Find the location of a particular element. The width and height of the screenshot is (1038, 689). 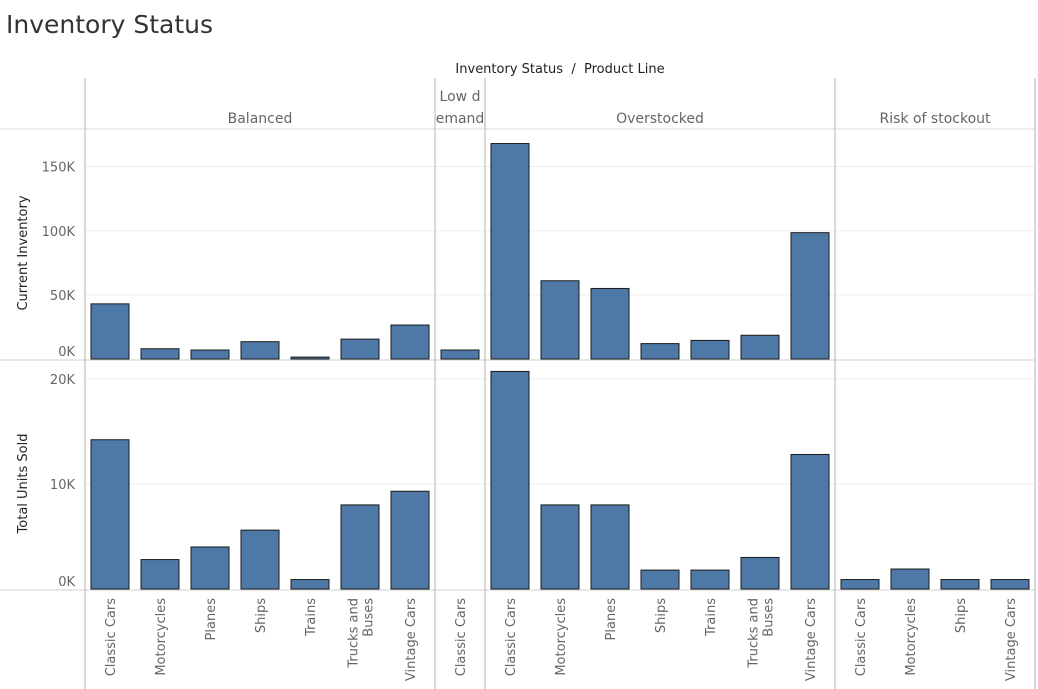

y-tick-label: 10K is located at coordinates (63, 485).